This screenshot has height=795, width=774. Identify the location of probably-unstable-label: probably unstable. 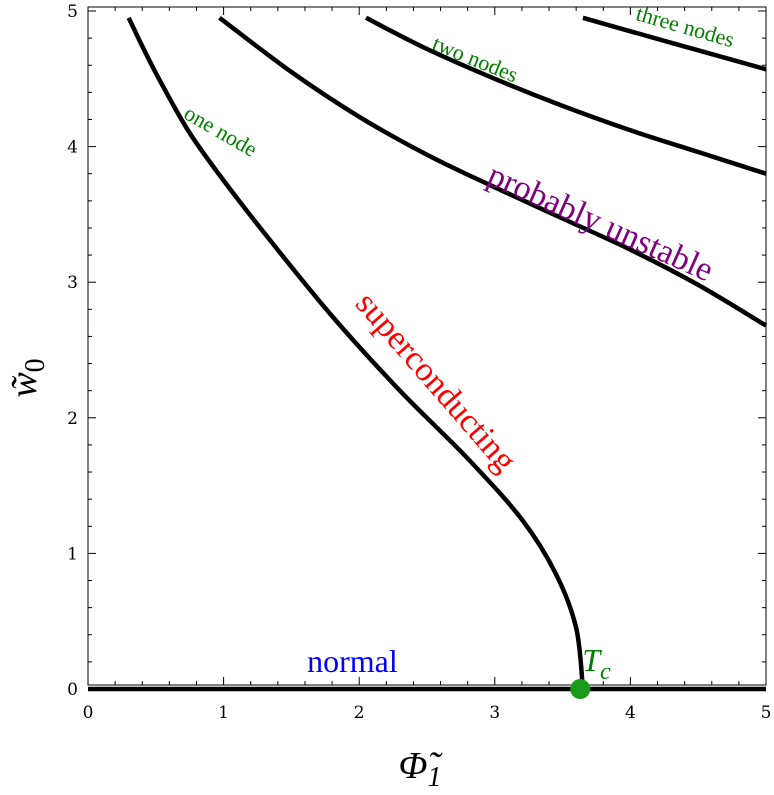
(600, 223).